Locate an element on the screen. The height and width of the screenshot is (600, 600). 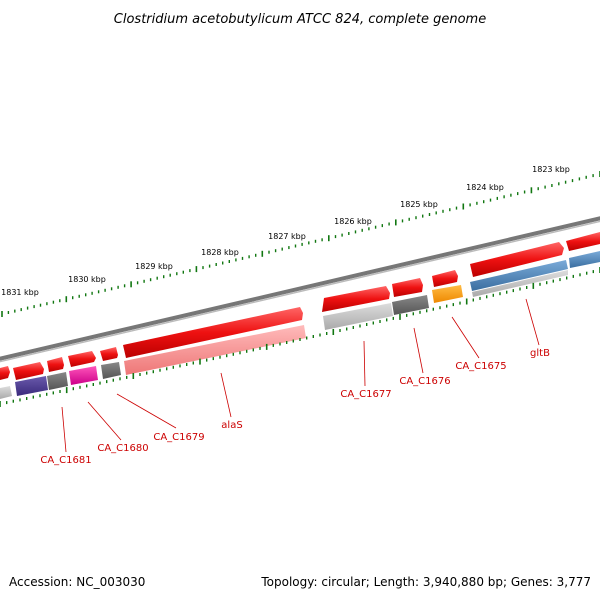
ruler-label: 1823 kbp is located at coordinates (551, 169).